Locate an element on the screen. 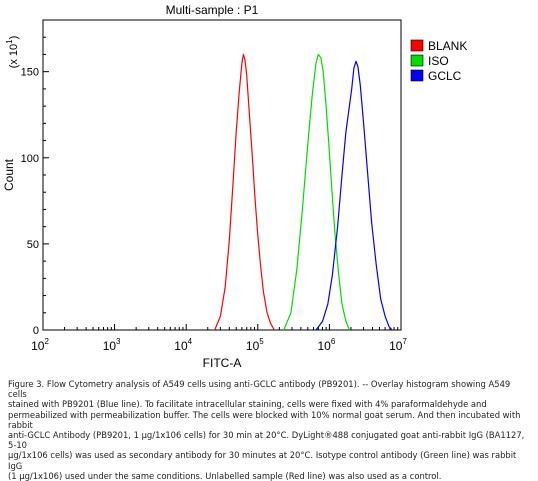 This screenshot has height=481, width=538. y-tick-label: 50 is located at coordinates (33, 245).